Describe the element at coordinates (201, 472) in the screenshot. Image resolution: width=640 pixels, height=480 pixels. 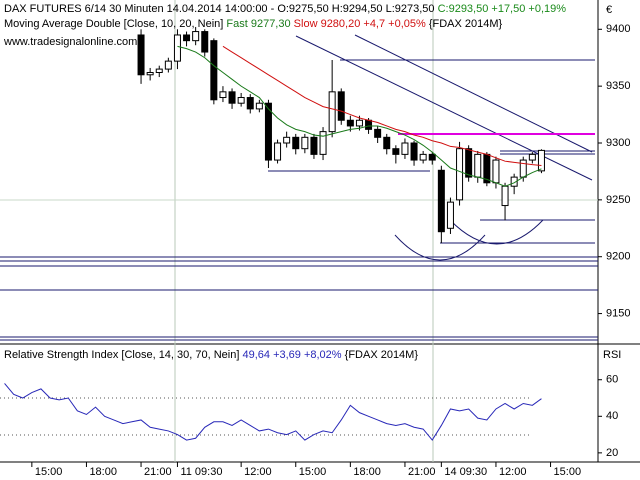
I see `x-tick-label: 11 09:30` at that location.